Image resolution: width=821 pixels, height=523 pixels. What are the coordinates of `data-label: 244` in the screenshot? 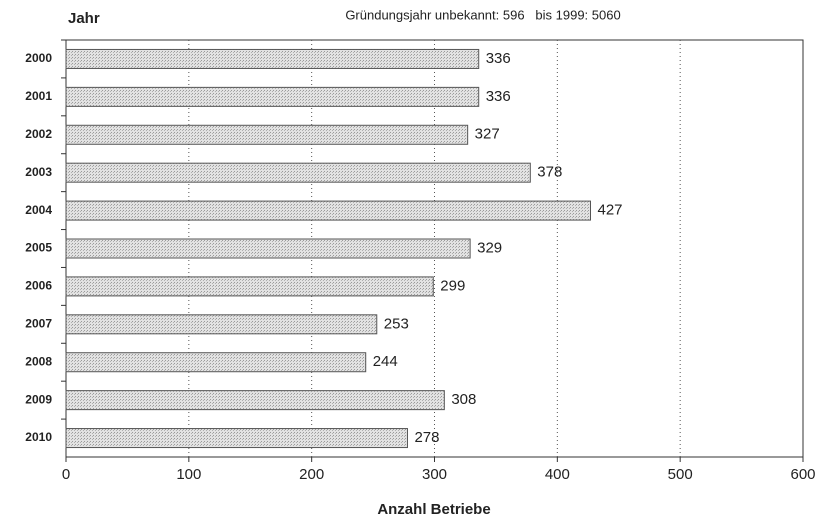 It's located at (385, 361).